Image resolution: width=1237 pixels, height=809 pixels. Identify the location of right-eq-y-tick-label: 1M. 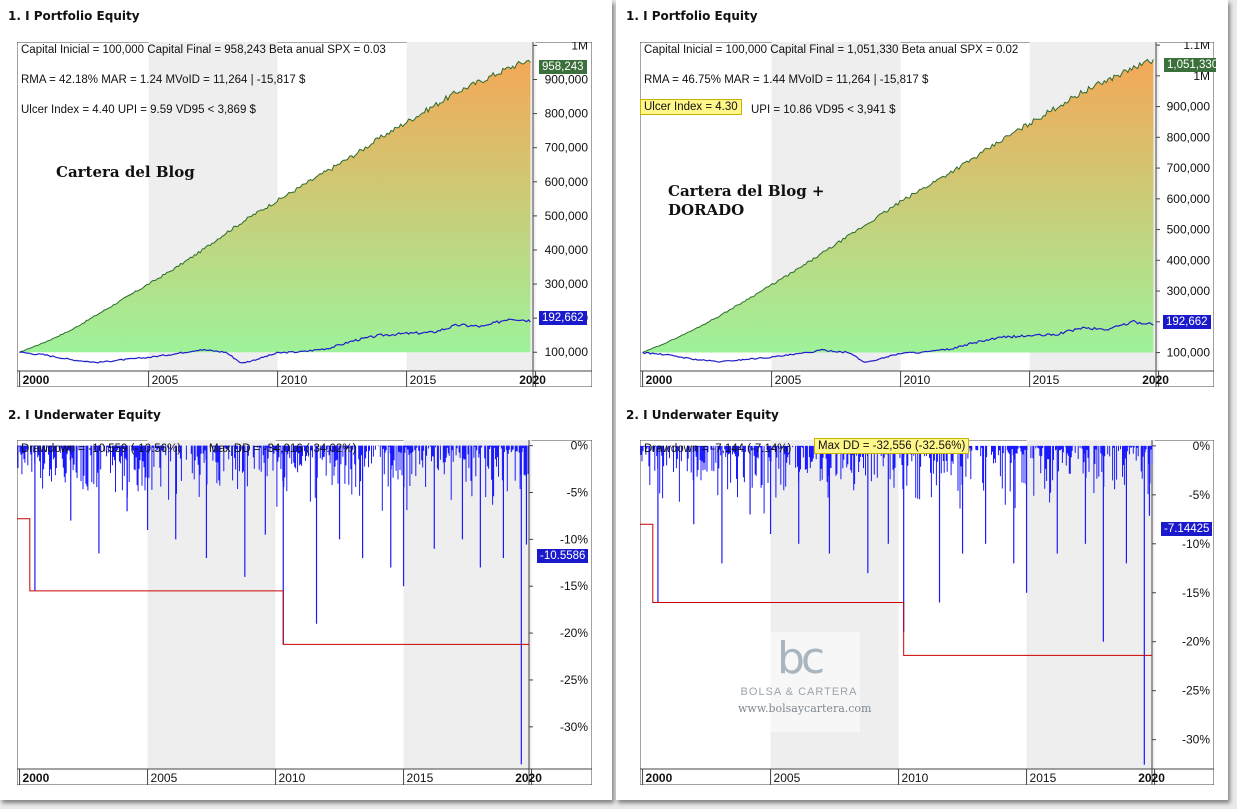
(1201, 76).